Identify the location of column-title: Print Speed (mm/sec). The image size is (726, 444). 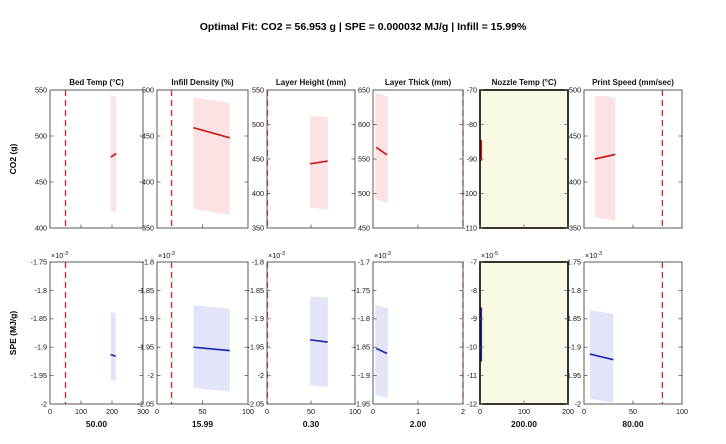
(633, 82).